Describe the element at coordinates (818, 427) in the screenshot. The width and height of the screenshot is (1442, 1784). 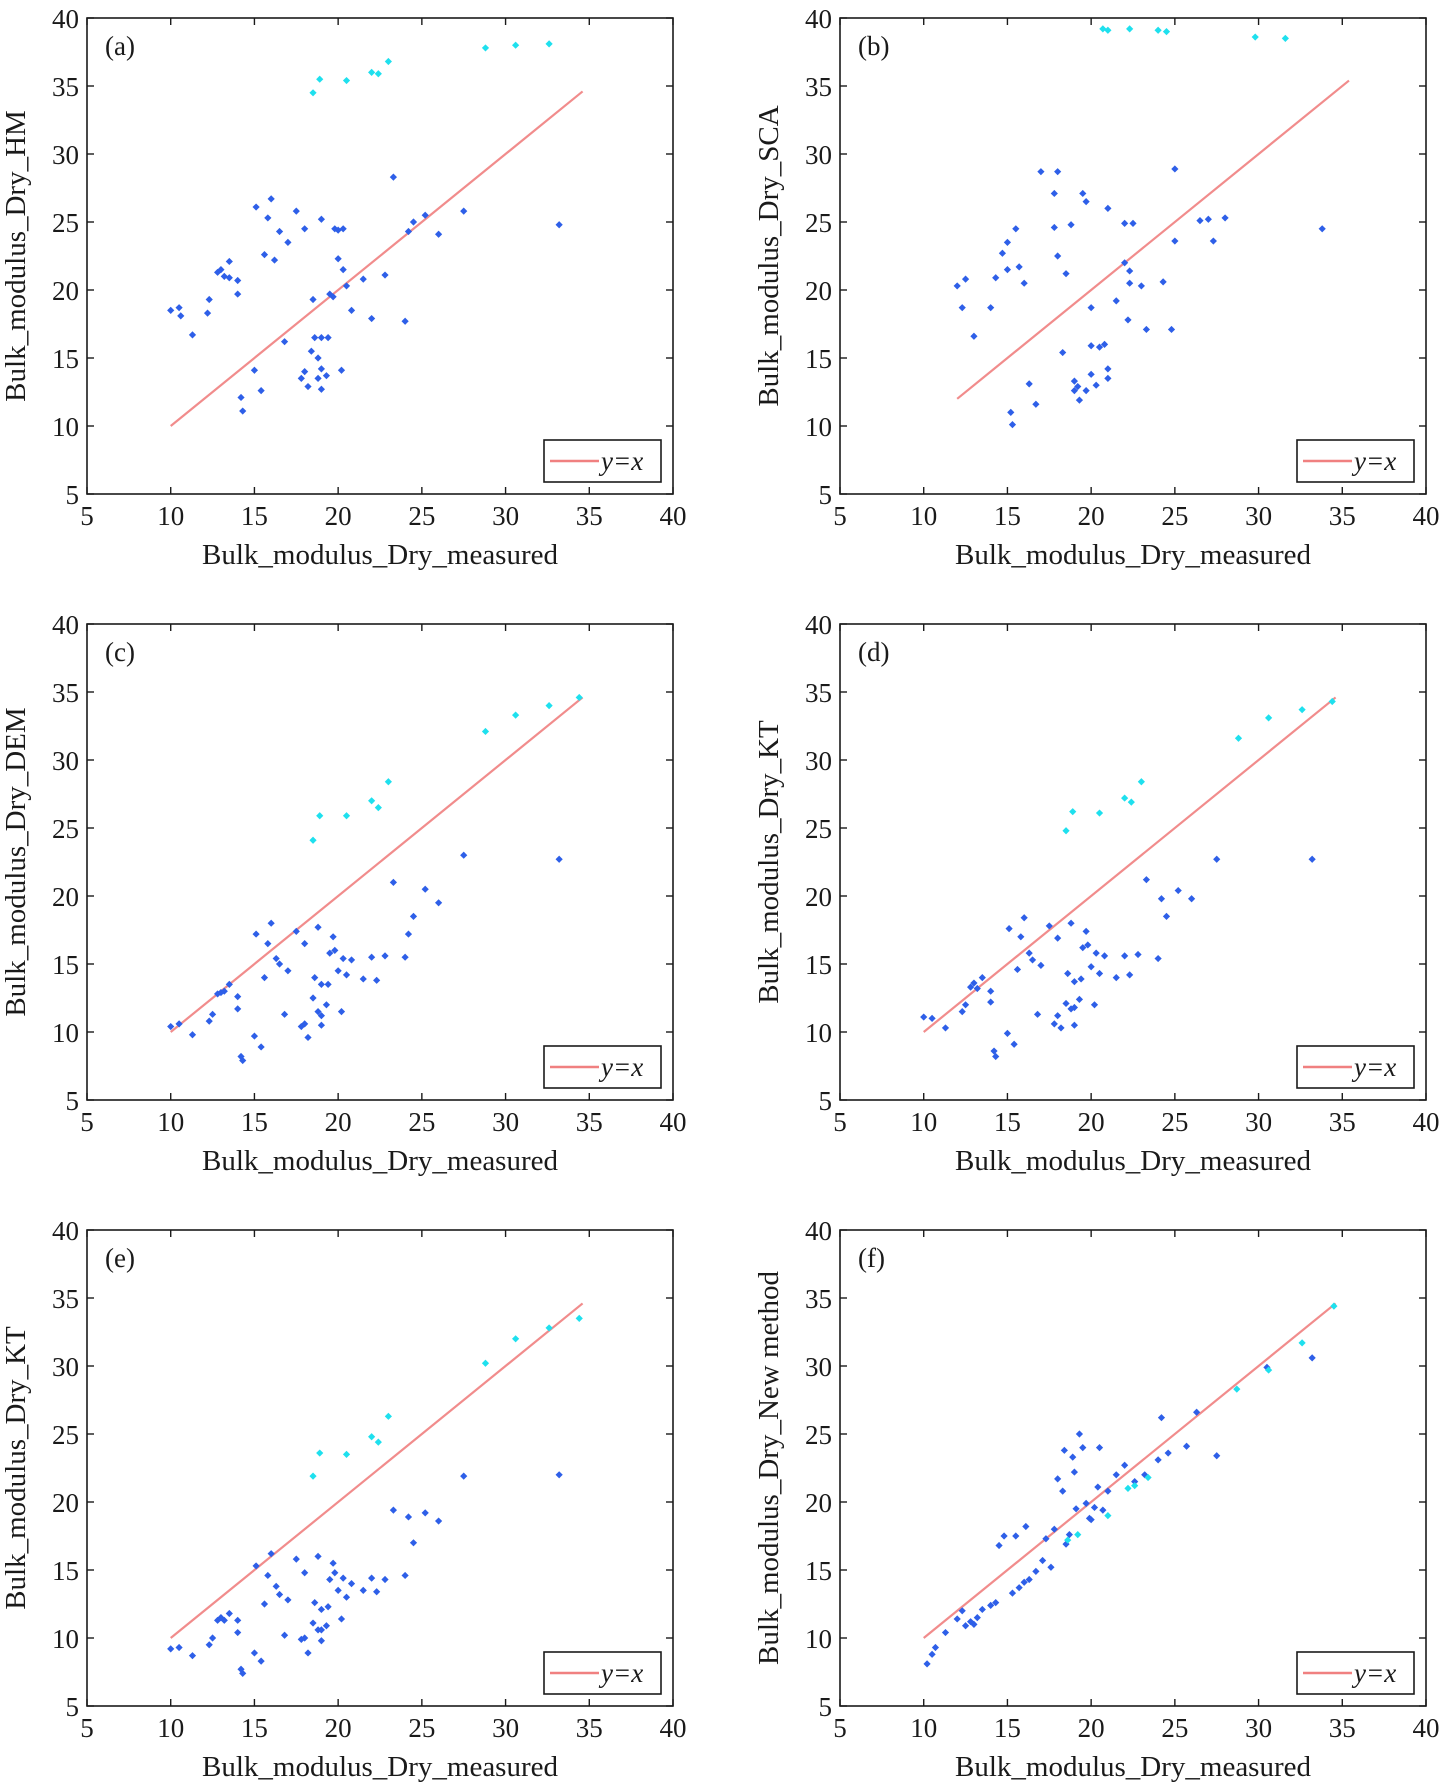
I see `y-tick-label: 10` at that location.